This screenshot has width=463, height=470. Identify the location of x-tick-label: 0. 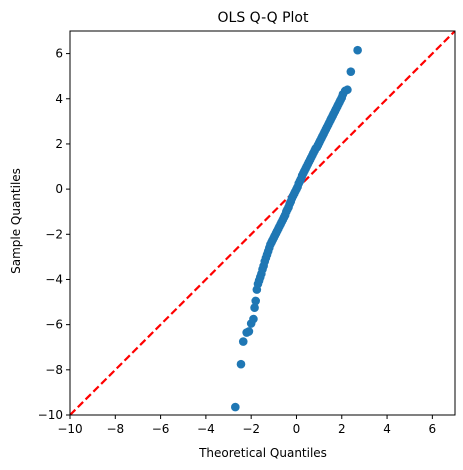
(297, 429).